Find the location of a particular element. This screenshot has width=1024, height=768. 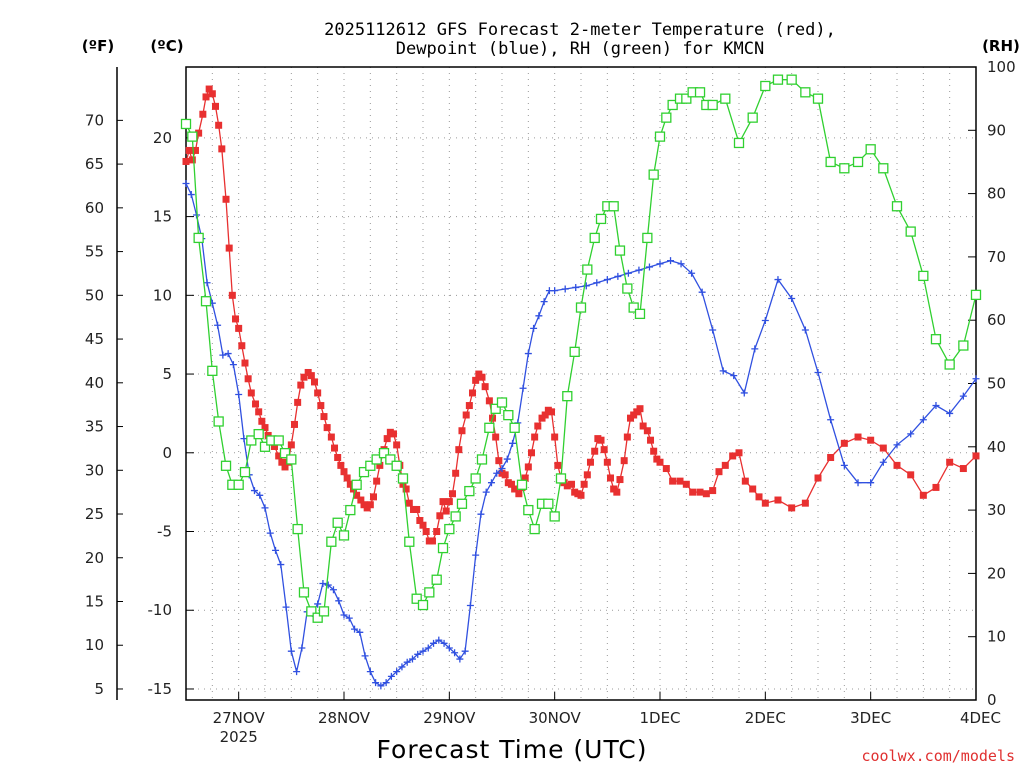

rh-tick-label: 90 is located at coordinates (996, 130).